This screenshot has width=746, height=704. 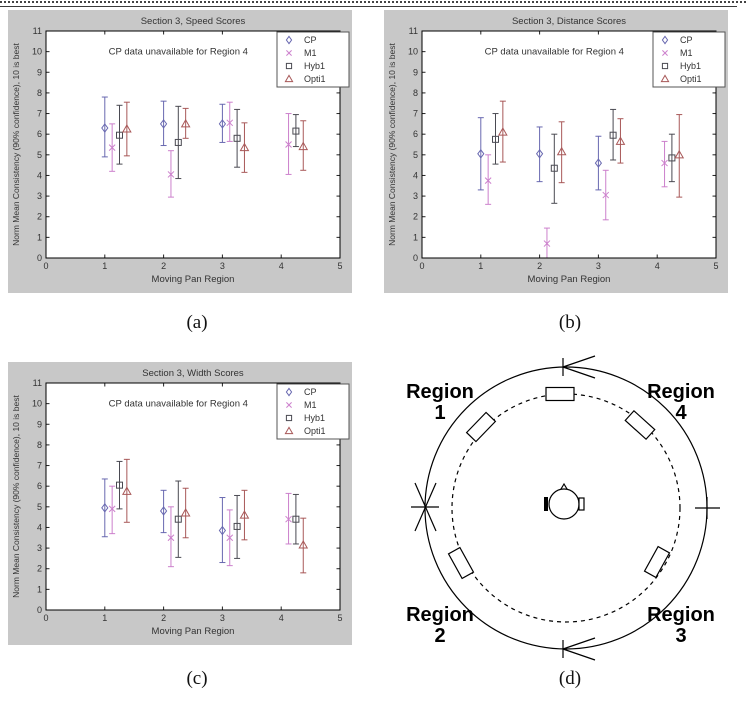 I want to click on caption-c: (c), so click(x=197, y=678).